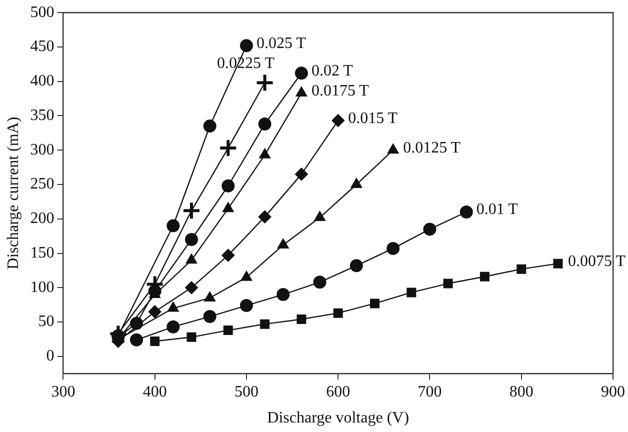  What do you see at coordinates (613, 391) in the screenshot?
I see `x-tick-label: 900` at bounding box center [613, 391].